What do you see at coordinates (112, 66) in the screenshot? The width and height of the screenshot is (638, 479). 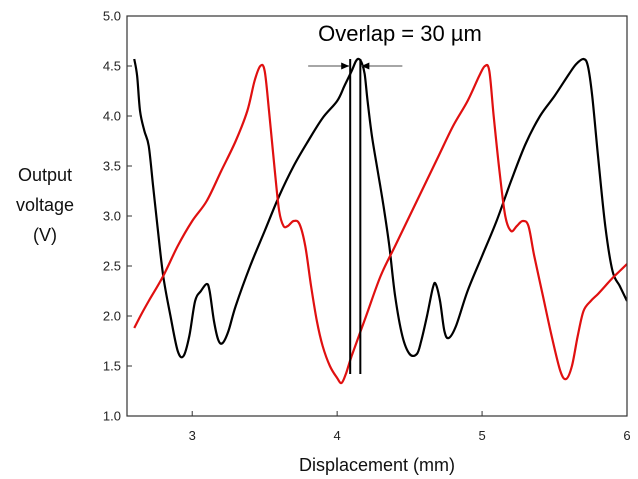 I see `y-tick-label: 4.5` at bounding box center [112, 66].